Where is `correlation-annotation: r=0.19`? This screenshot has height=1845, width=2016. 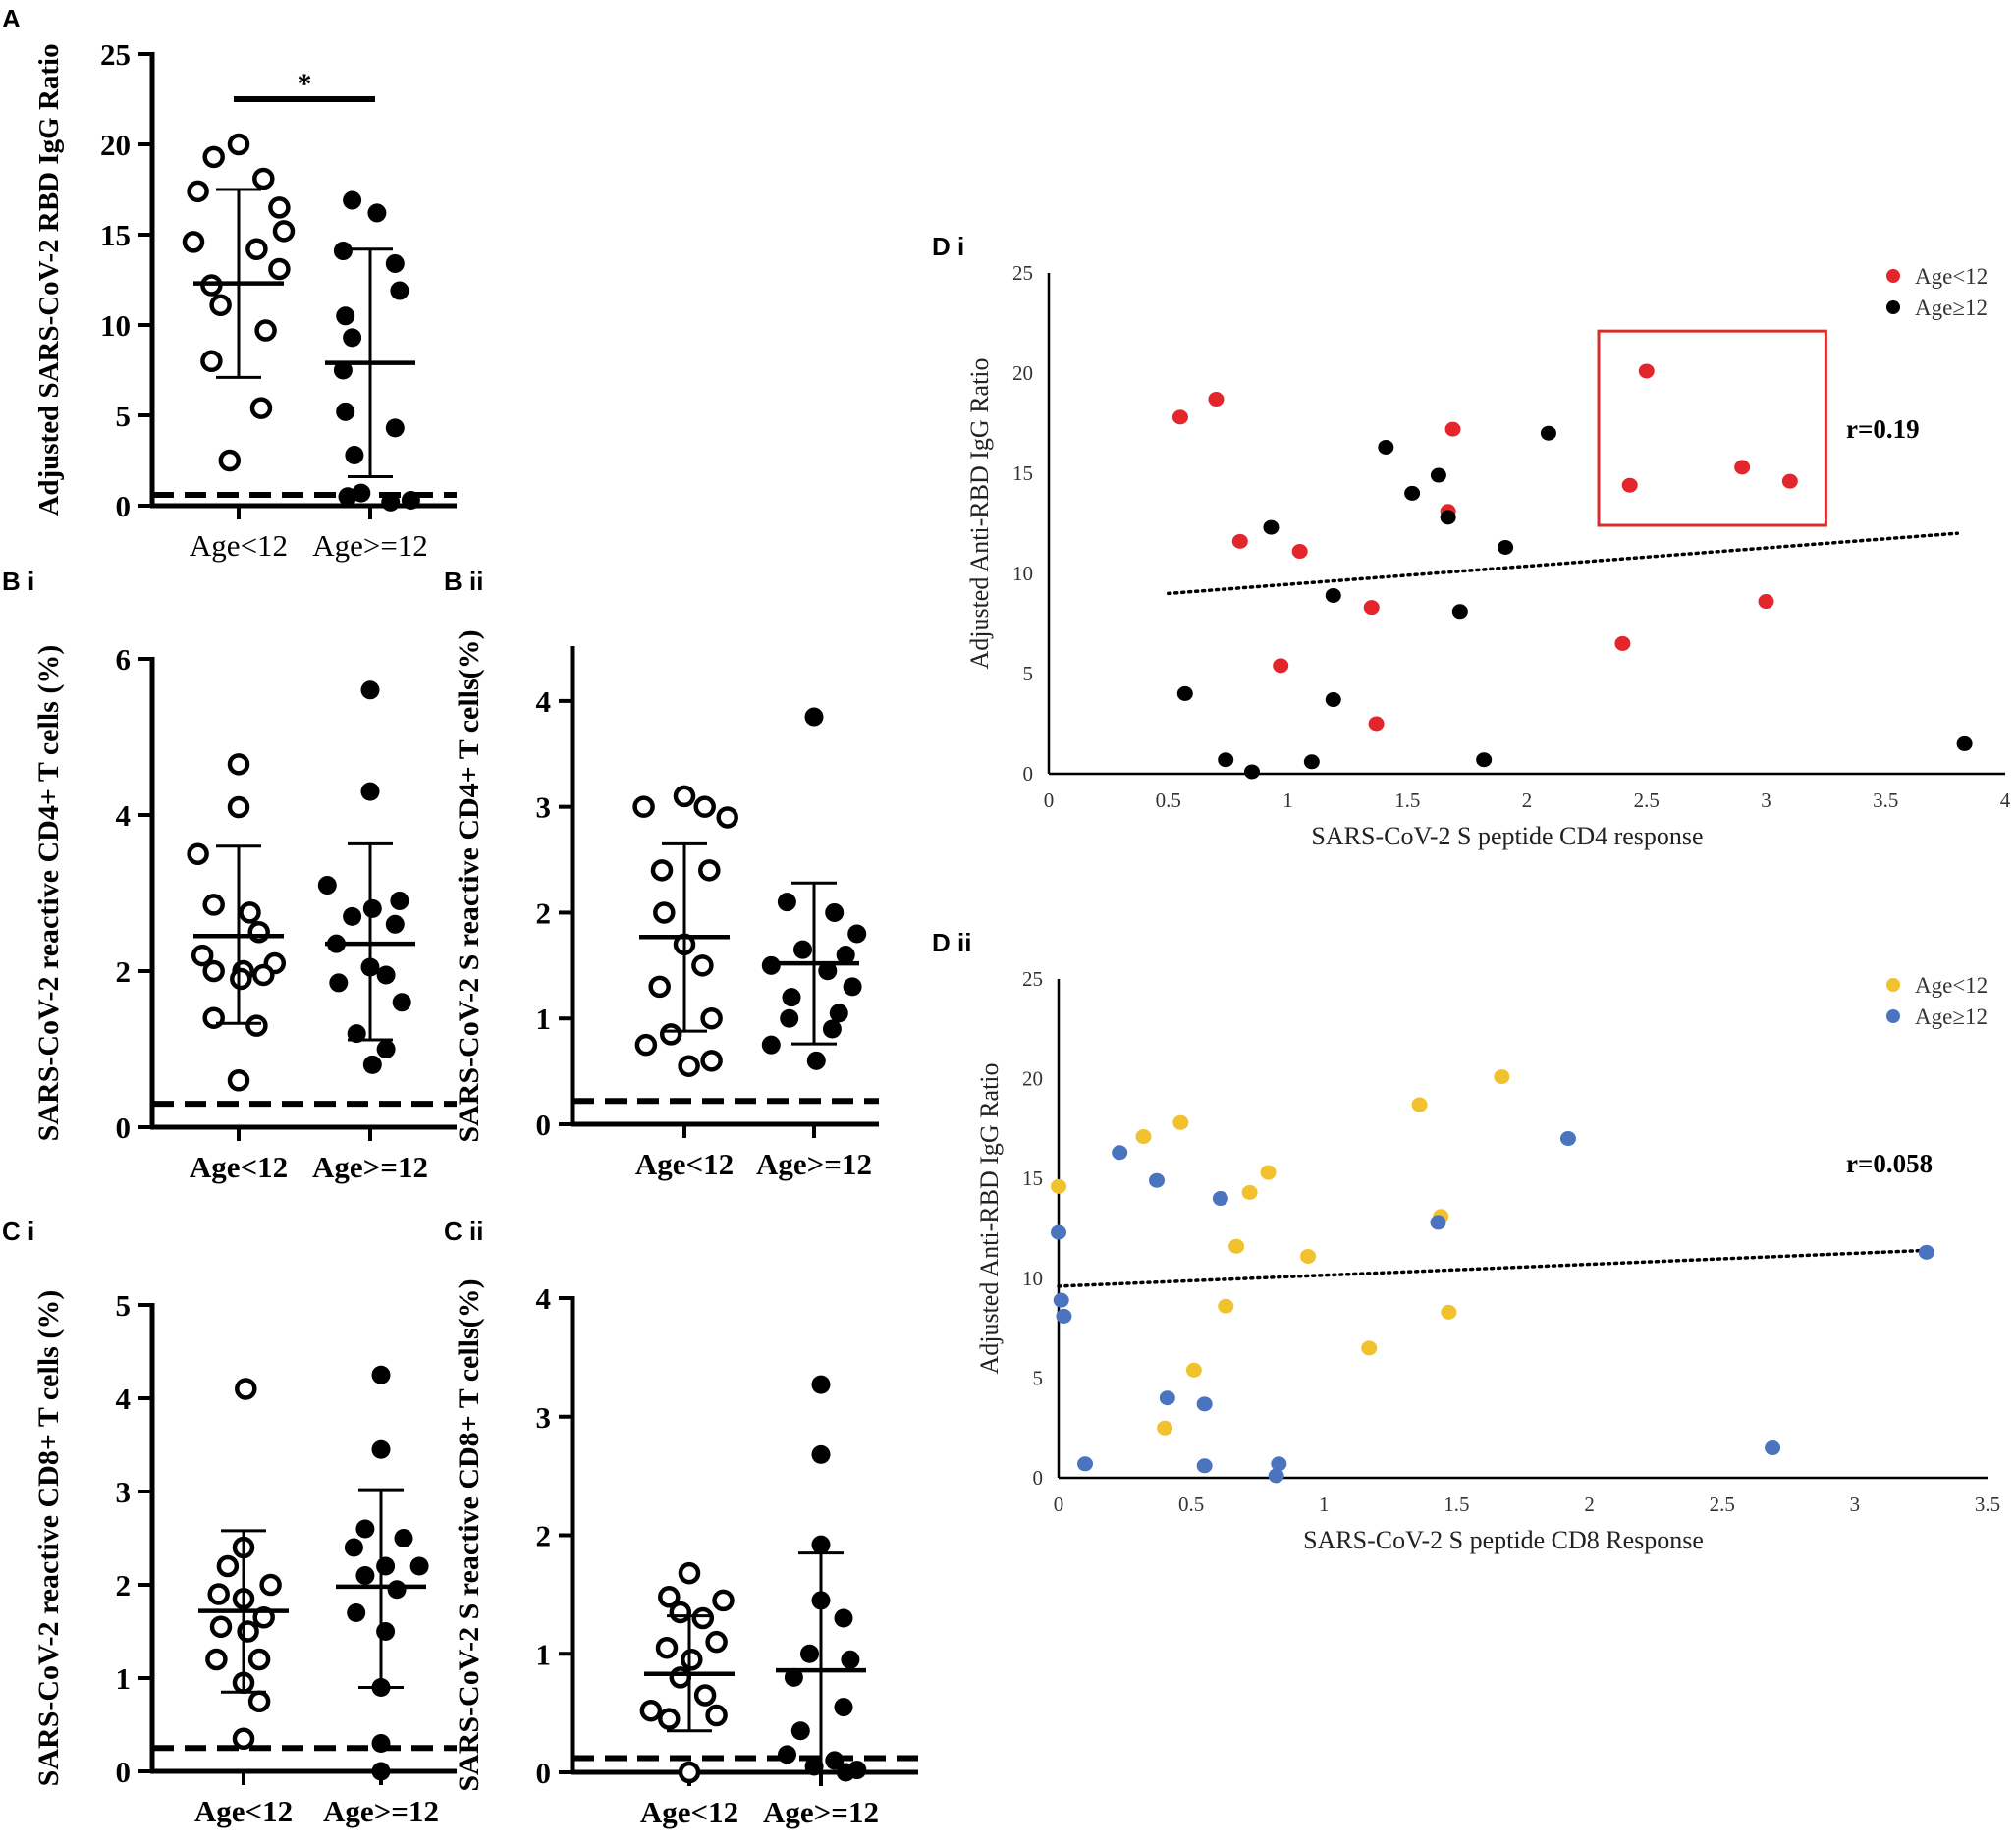
correlation-annotation: r=0.19 is located at coordinates (1883, 429).